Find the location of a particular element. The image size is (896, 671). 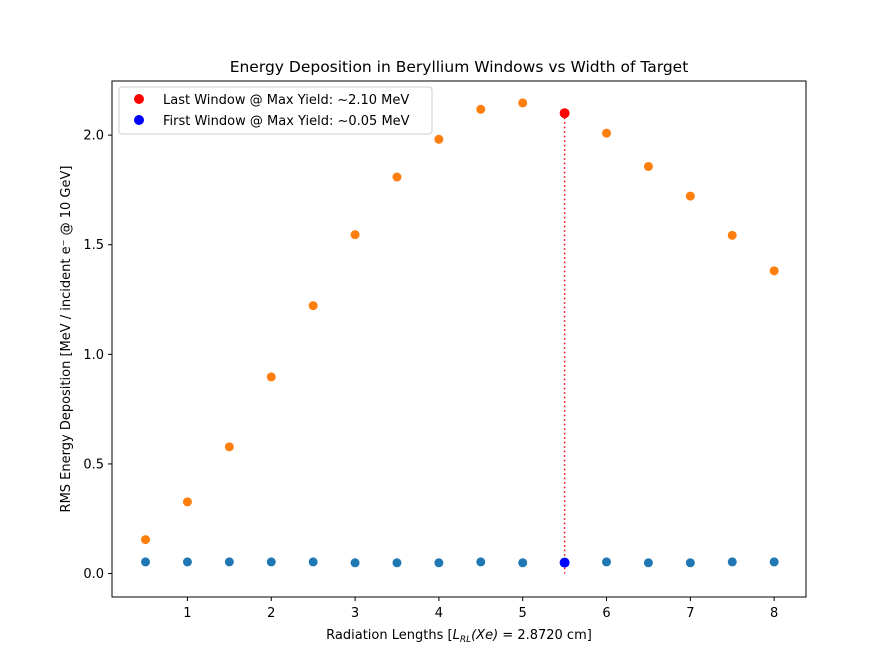

x-tick-label: 7 is located at coordinates (690, 613).